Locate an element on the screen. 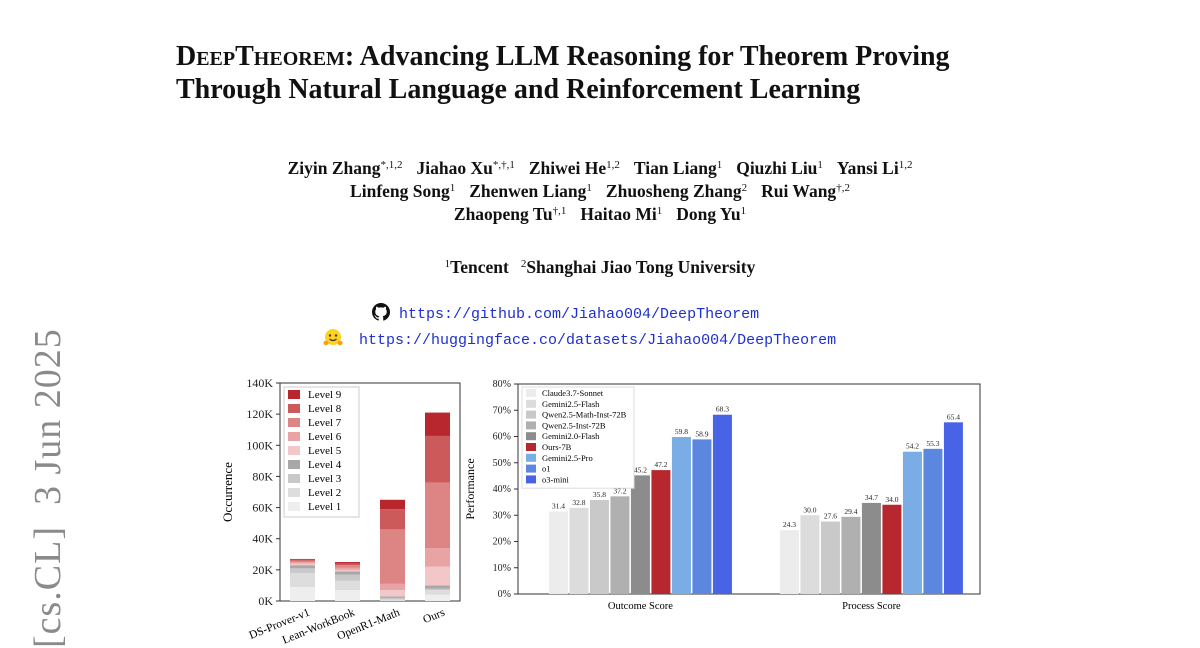 The height and width of the screenshot is (648, 1200). affiliation-marker: 1 is located at coordinates (447, 264).